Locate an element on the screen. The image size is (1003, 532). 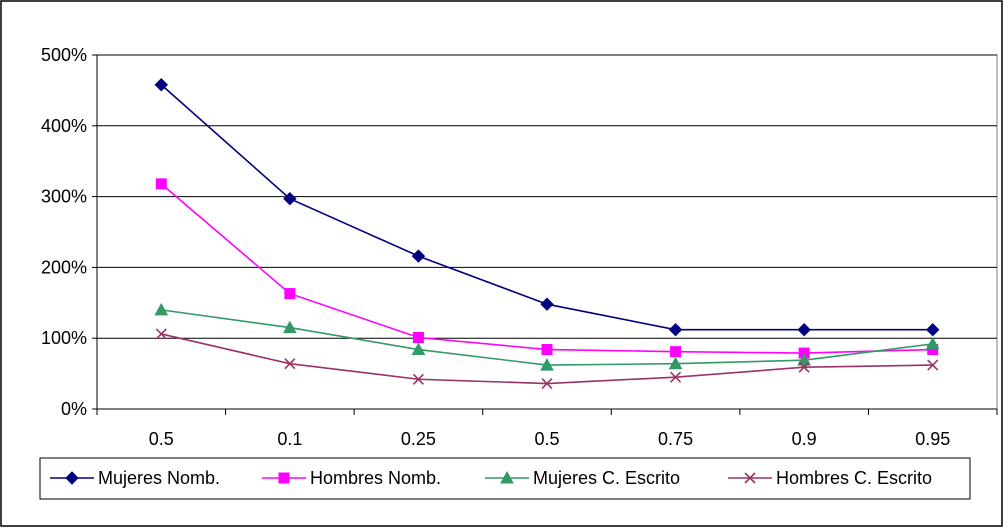
y-tick-label: 400% is located at coordinates (64, 126).